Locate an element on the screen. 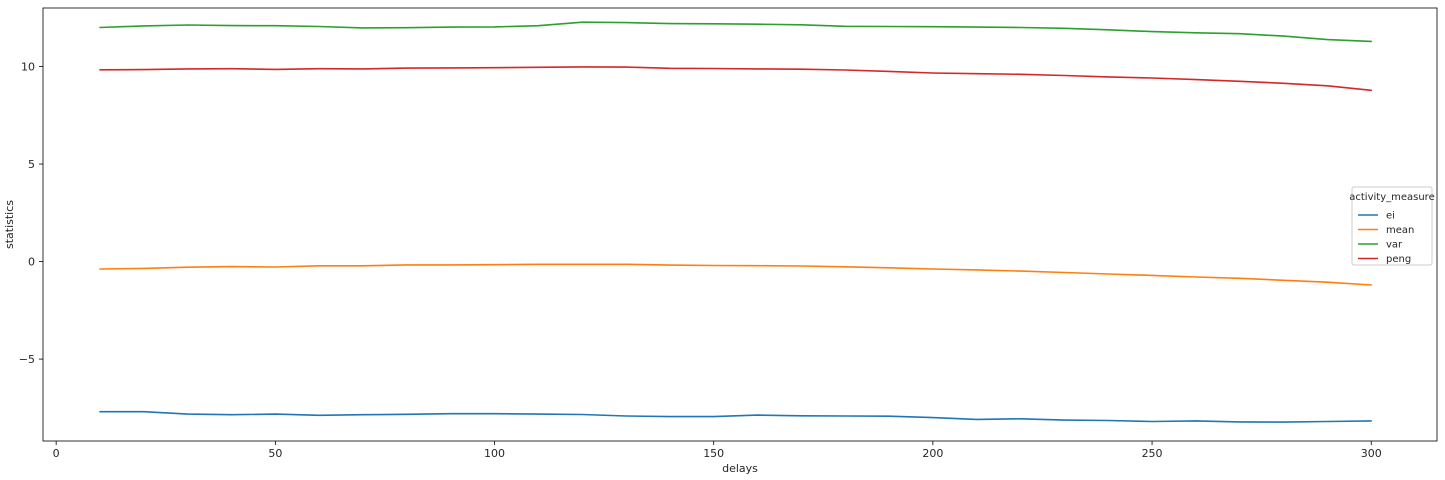 This screenshot has width=1445, height=480. series-line-mean is located at coordinates (735, 274).